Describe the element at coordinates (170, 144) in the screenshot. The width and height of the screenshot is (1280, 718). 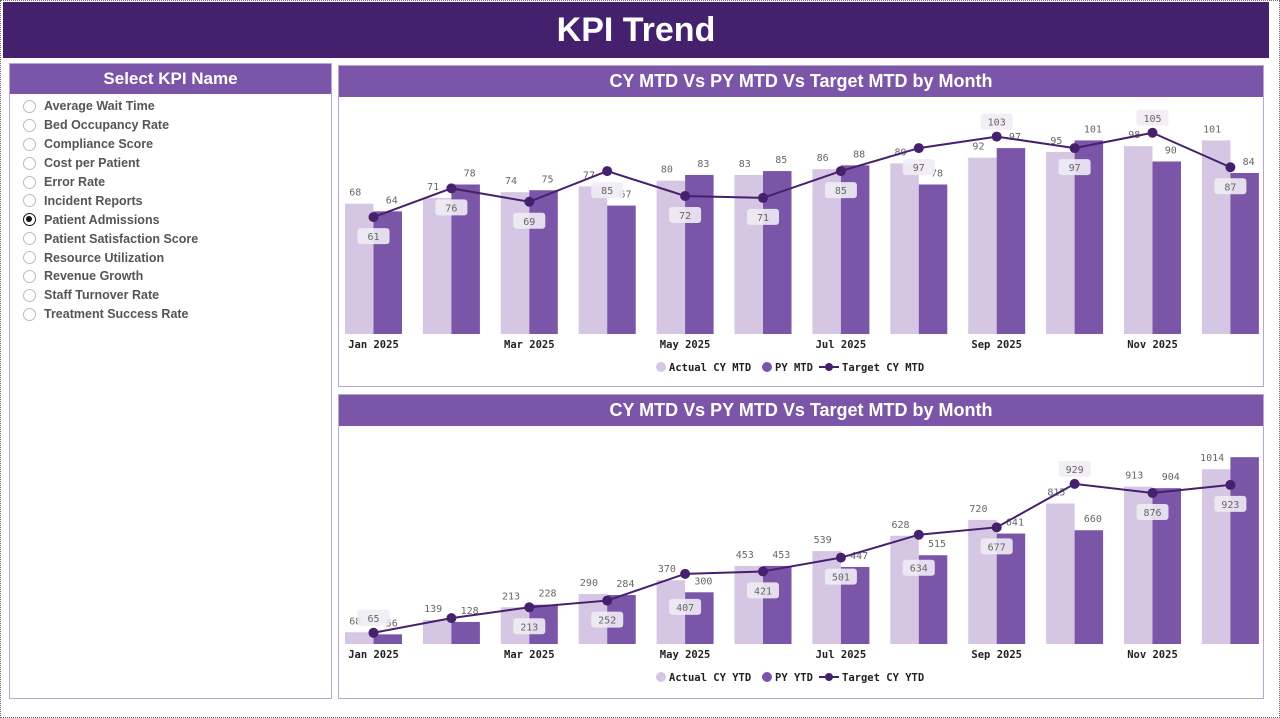
I see `kpi-option: Compliance Score` at that location.